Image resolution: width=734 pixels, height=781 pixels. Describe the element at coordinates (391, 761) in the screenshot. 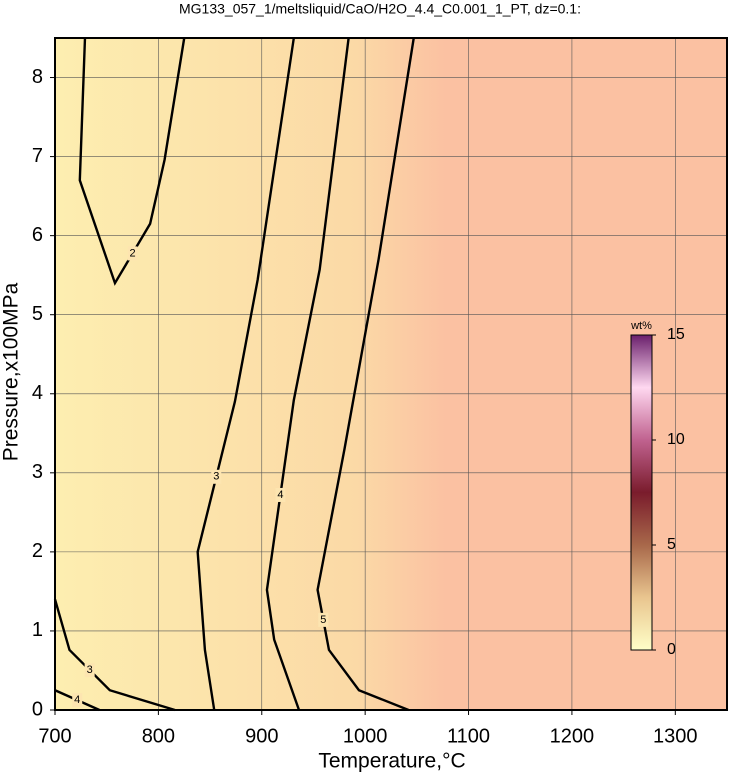

I see `x-axis-label: Temperature,°C` at that location.